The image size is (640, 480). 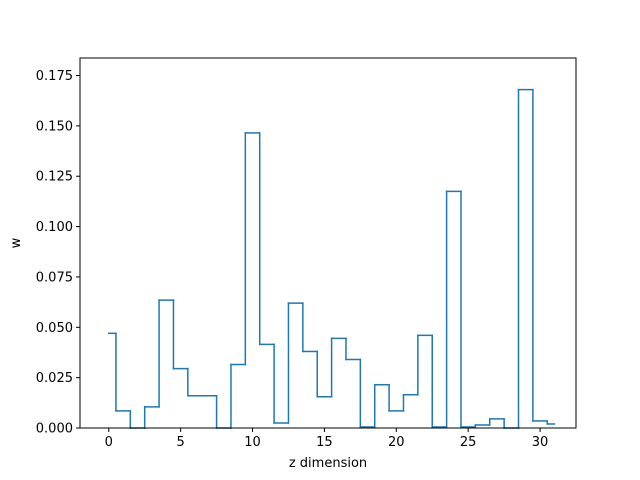 I want to click on y-tick-label: 0.175, so click(x=54, y=76).